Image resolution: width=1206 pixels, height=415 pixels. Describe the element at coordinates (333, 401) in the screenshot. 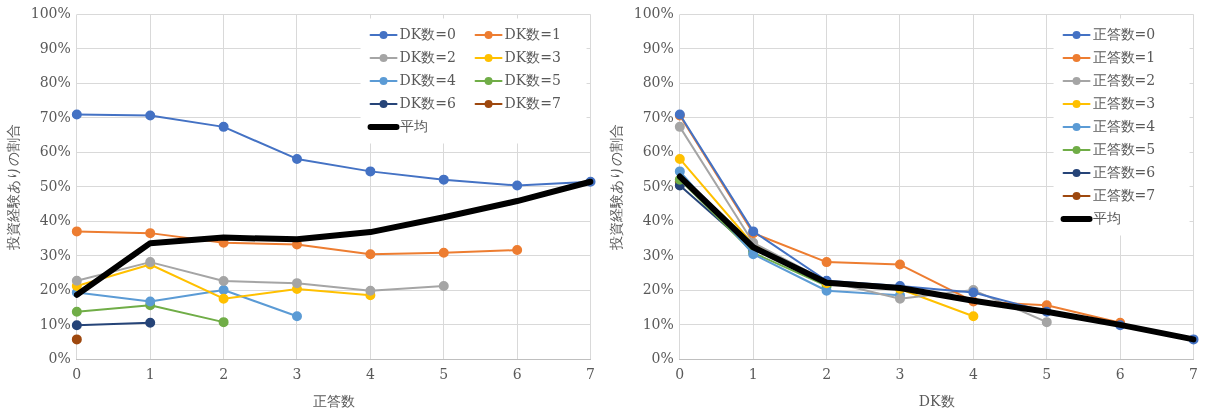

I see `x-axis-title: 正答数` at that location.